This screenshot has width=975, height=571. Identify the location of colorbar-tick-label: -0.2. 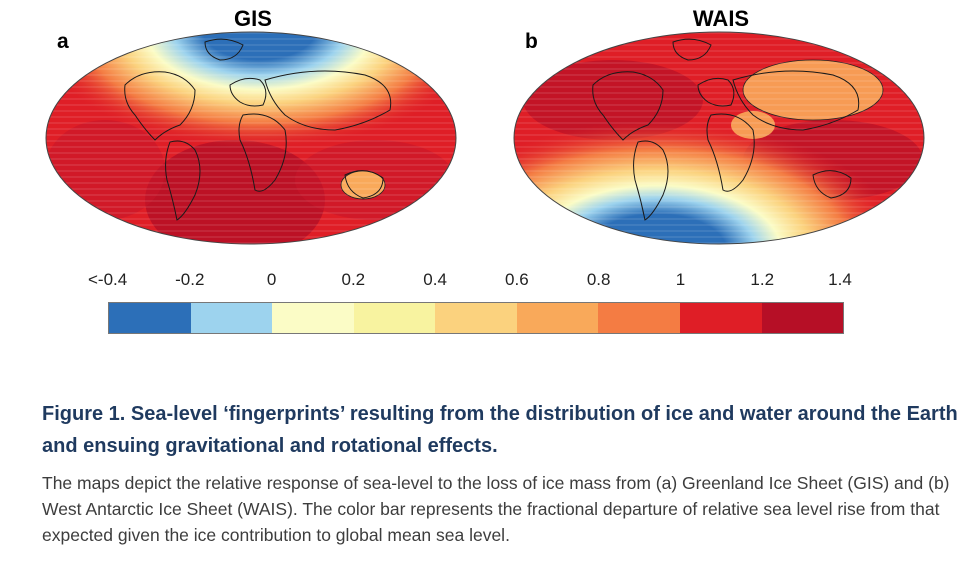
(190, 279).